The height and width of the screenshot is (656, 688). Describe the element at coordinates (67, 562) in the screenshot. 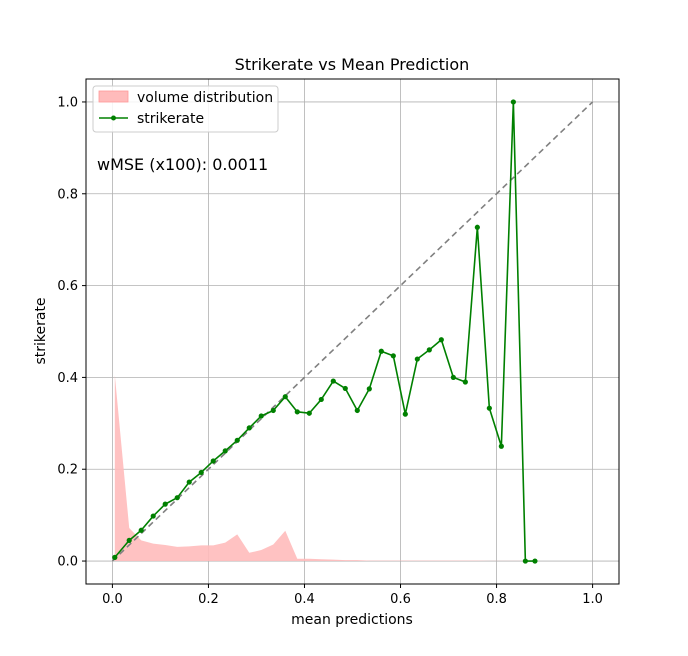

I see `y-tick-label: 0.0` at that location.